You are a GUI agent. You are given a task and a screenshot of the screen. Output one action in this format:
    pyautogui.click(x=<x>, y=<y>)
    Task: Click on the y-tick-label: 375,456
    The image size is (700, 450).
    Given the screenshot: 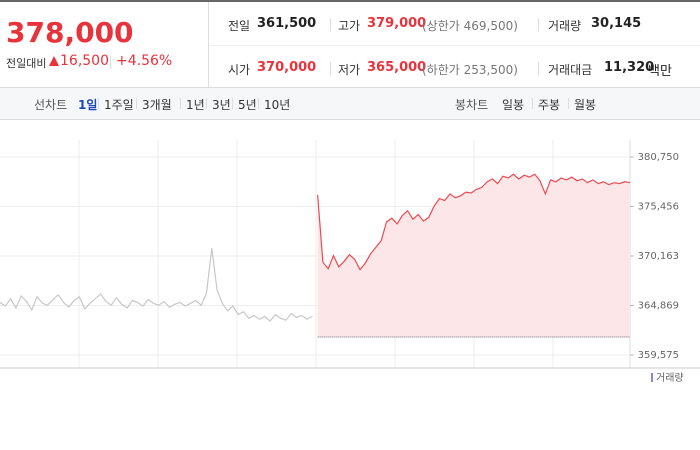 What is the action you would take?
    pyautogui.click(x=658, y=207)
    